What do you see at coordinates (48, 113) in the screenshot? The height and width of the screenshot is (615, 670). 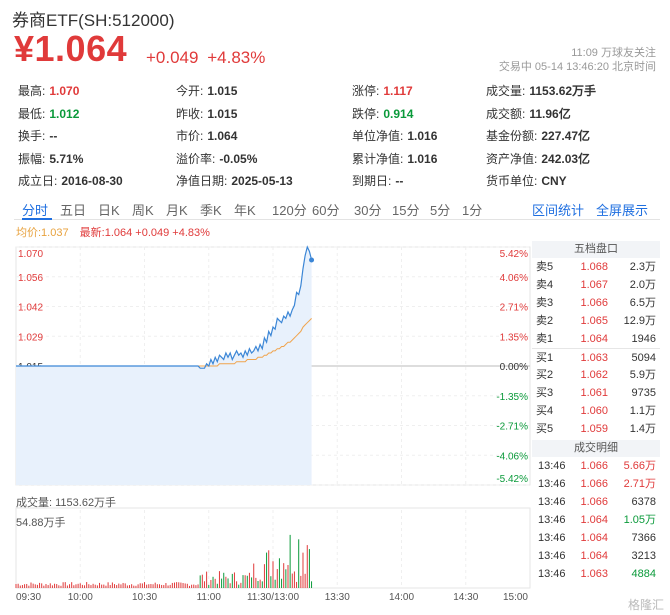 I see `stat-cell: 最低: 1.012` at bounding box center [48, 113].